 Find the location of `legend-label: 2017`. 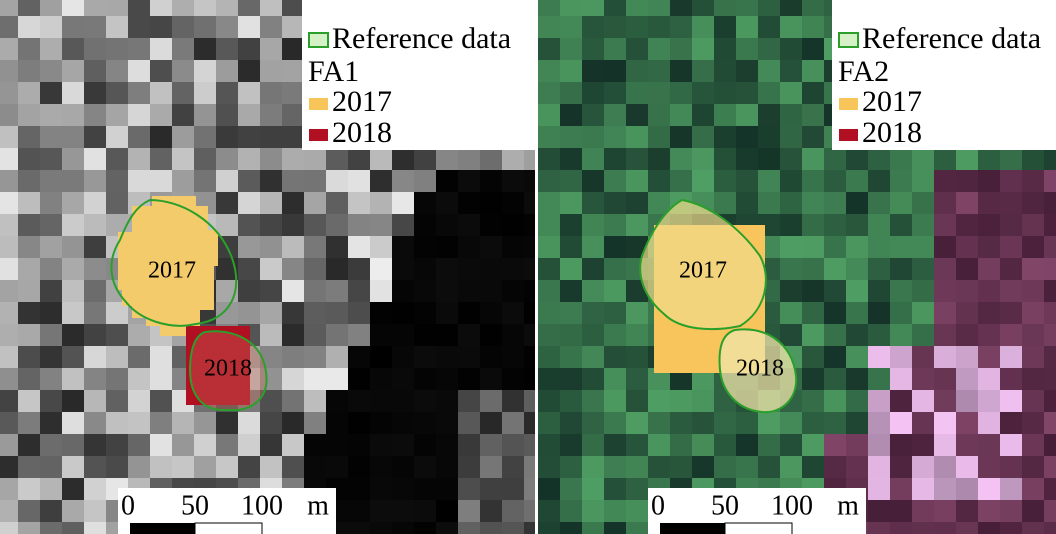

legend-label: 2017 is located at coordinates (892, 101).